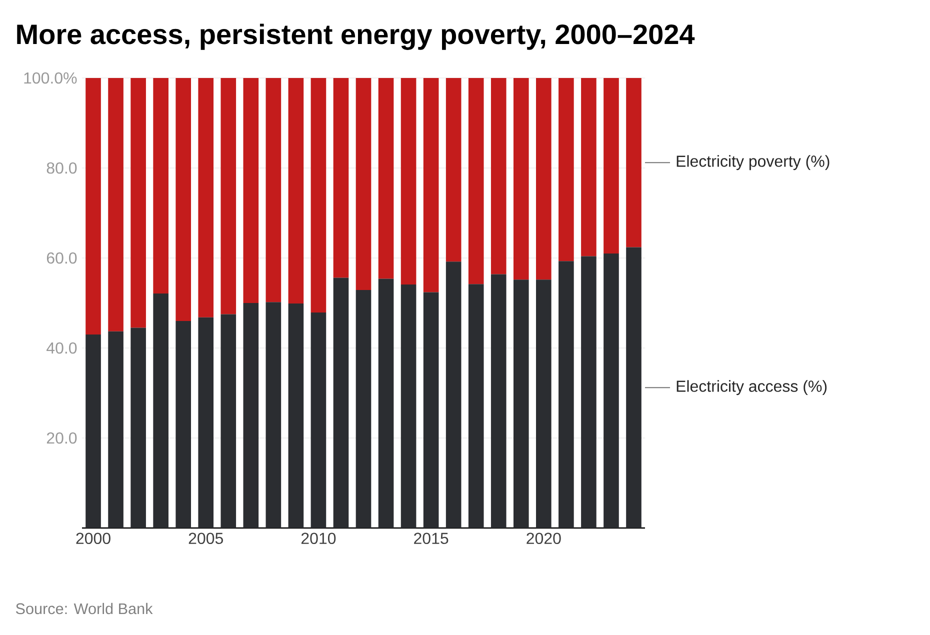  I want to click on x-tick-label: 2010, so click(318, 538).